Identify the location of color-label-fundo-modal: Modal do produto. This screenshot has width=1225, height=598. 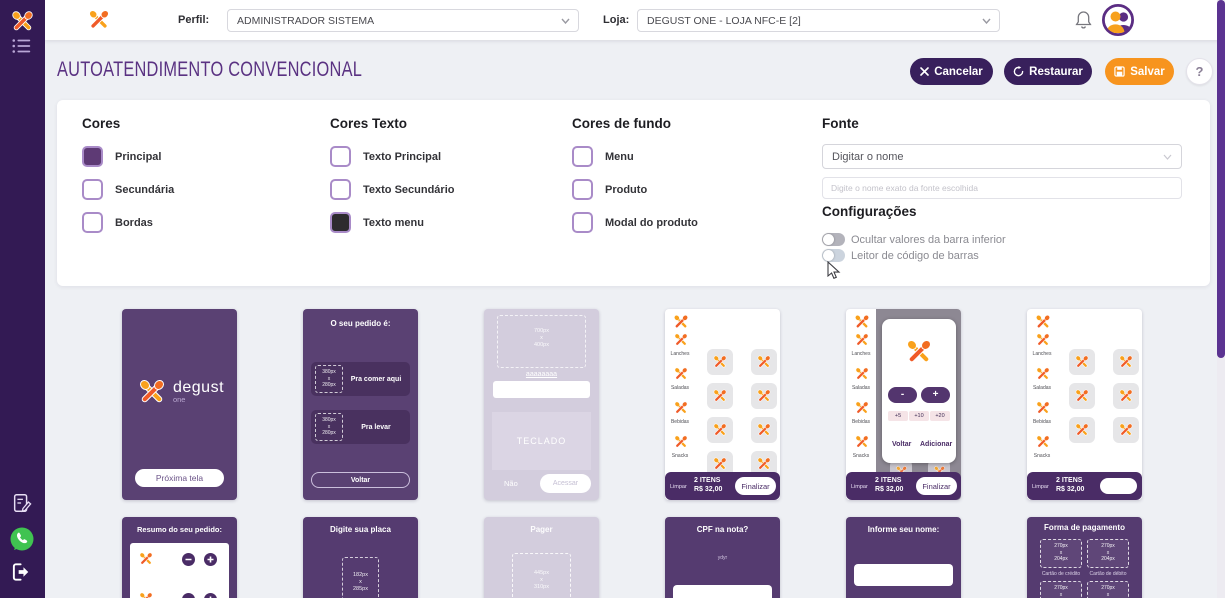
(651, 222).